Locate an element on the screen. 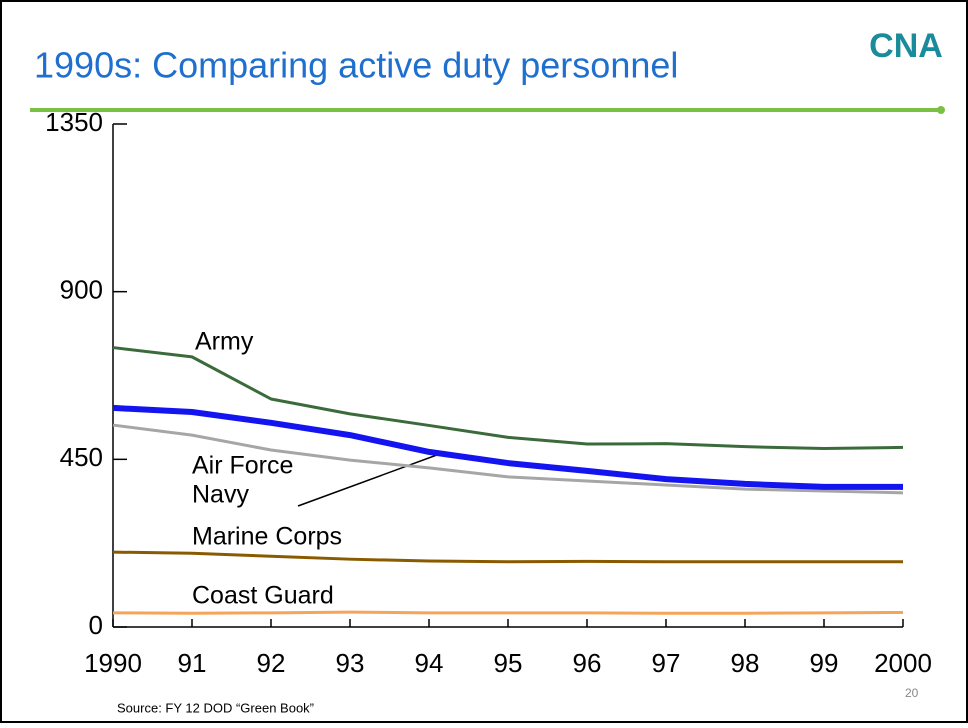  x-tick-label: 96 is located at coordinates (587, 663).